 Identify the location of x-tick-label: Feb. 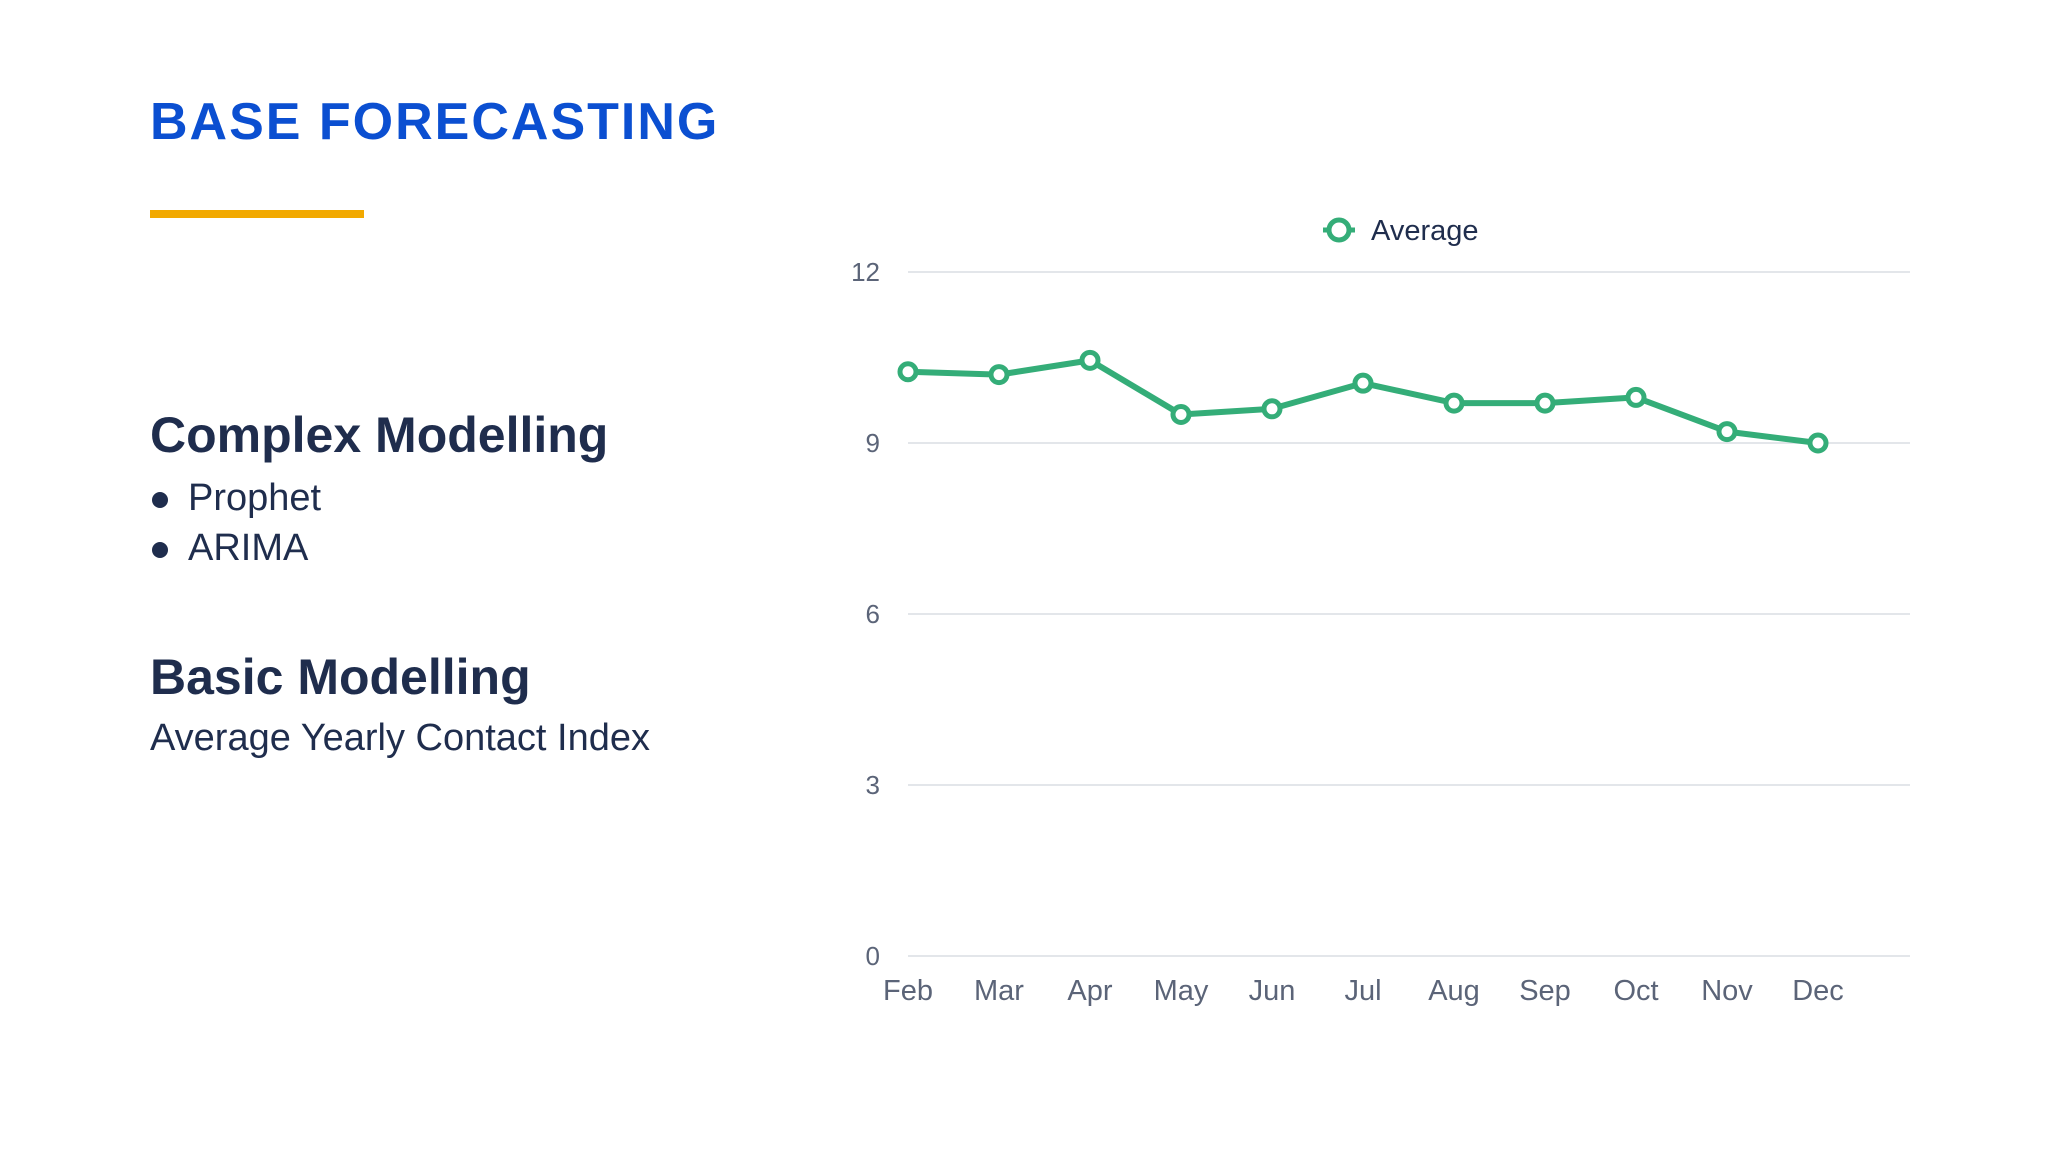
(908, 991).